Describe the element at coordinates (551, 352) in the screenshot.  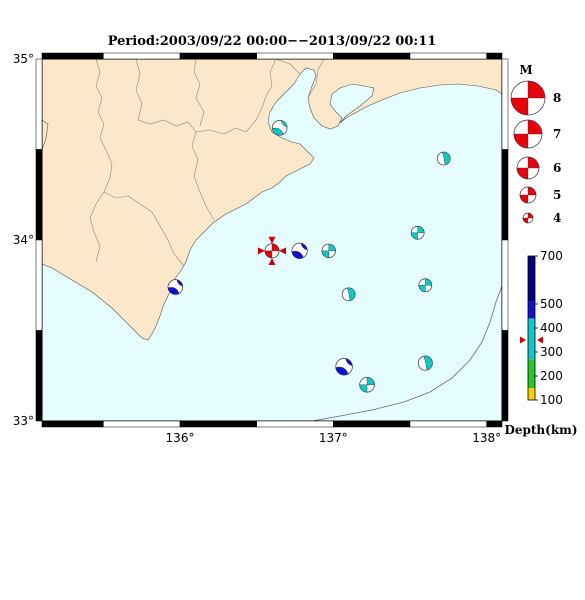
I see `depth-tick-label: 300` at that location.